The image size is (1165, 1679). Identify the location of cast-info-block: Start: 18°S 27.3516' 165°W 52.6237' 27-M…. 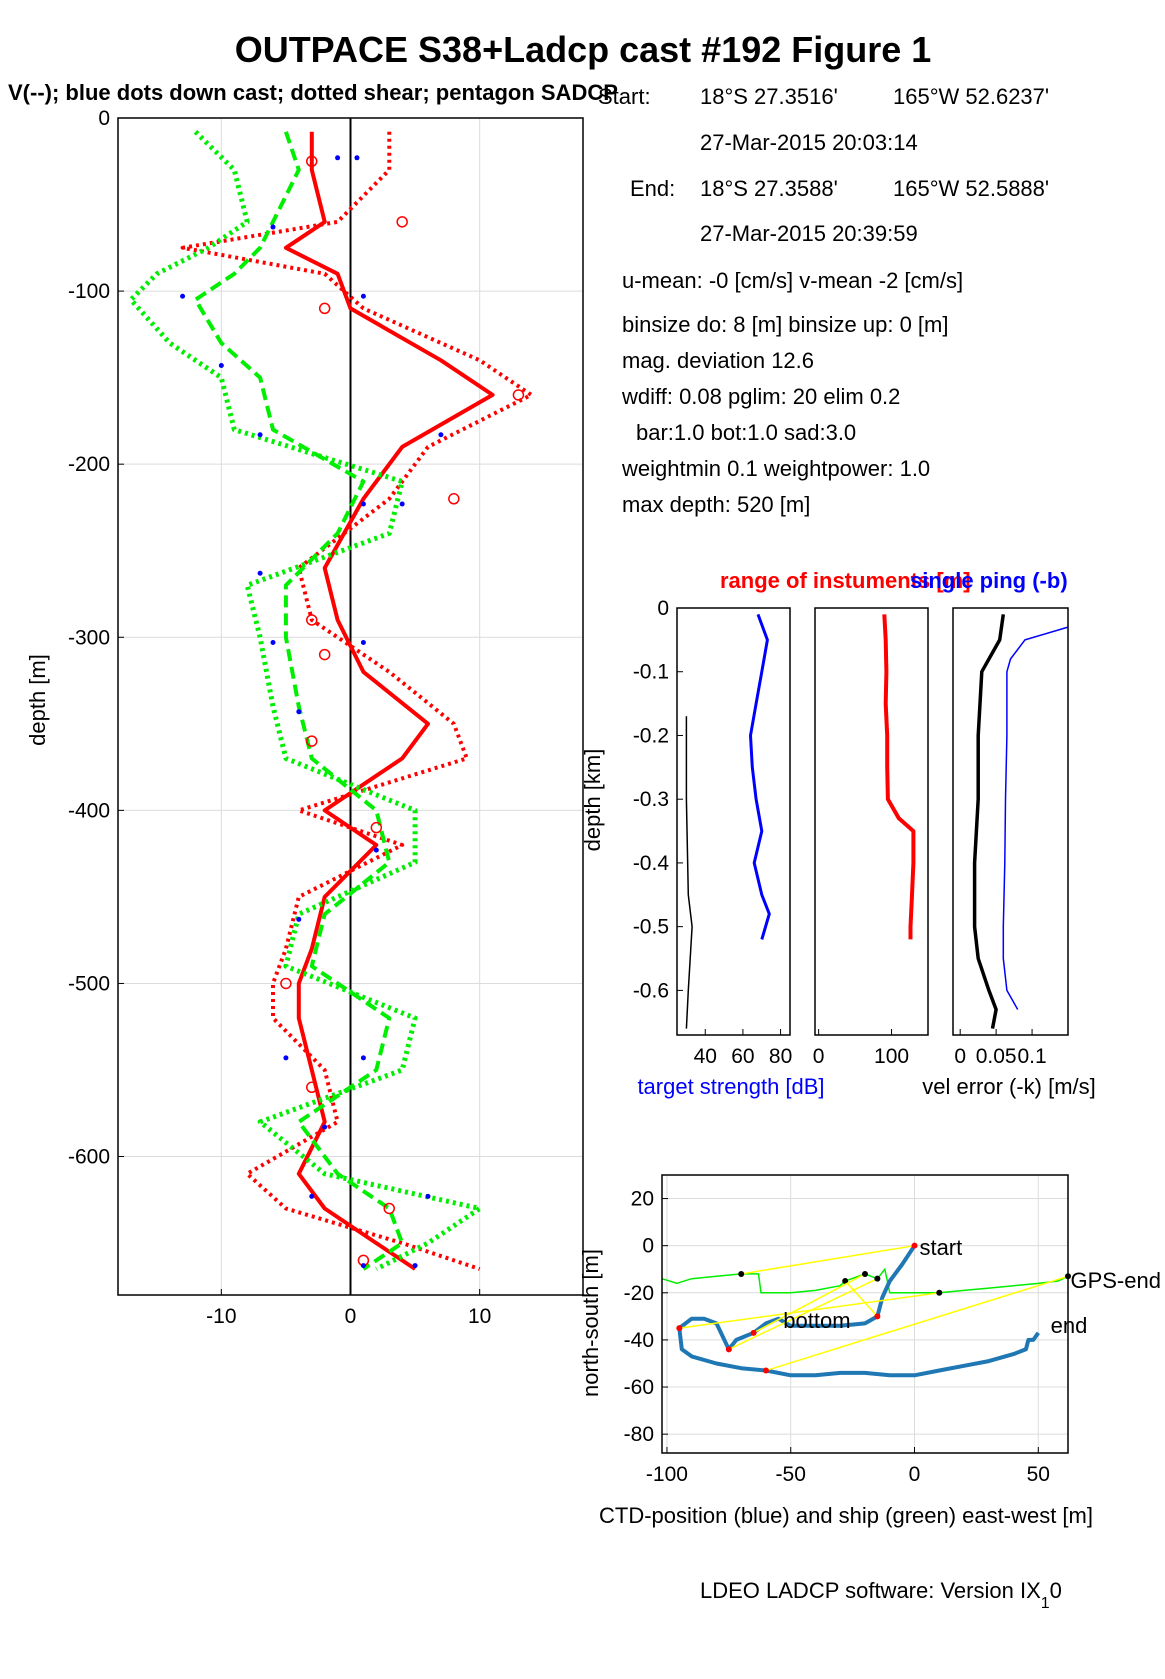
(823, 300).